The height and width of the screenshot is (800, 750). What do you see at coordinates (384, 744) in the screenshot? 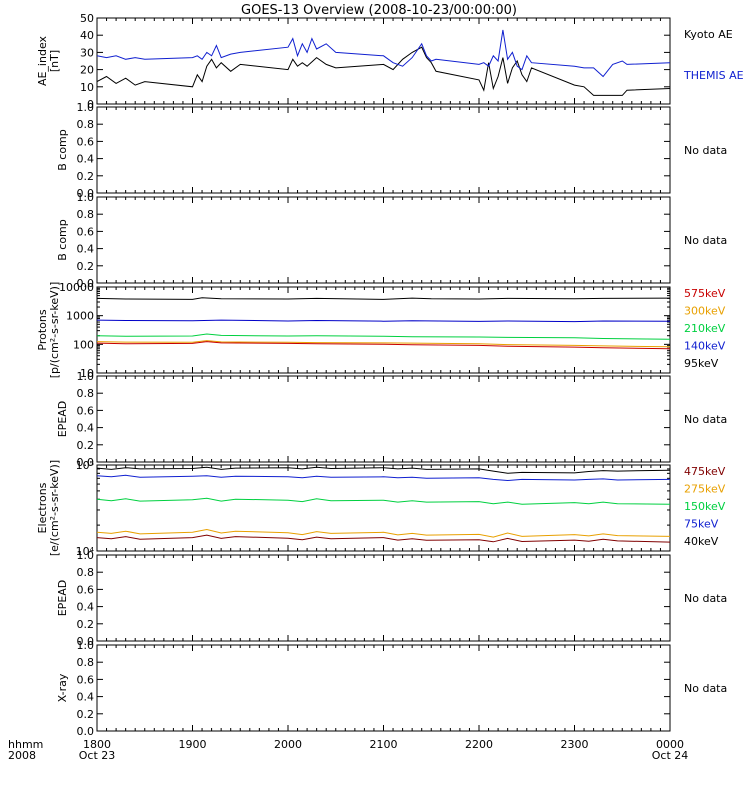
I see `time-tick-label: 2100` at bounding box center [384, 744].